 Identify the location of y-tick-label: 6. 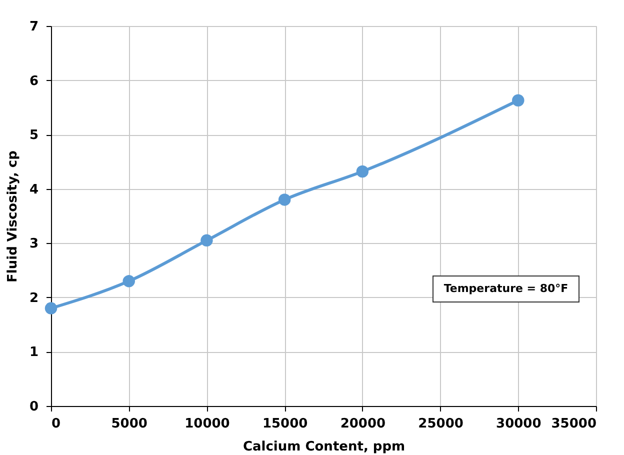
(33, 81).